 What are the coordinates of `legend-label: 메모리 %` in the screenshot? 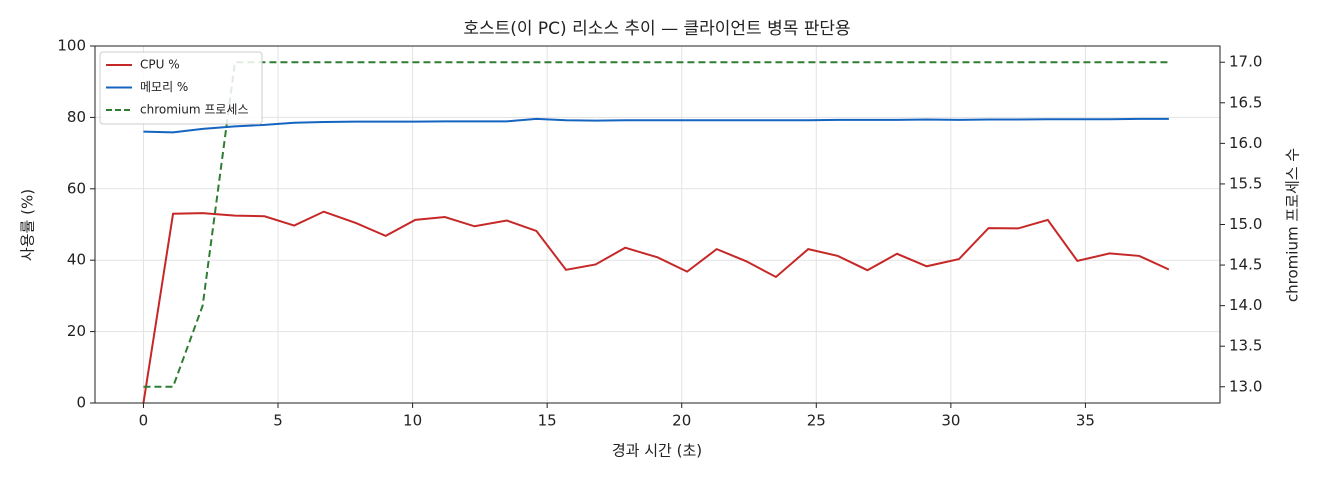 It's located at (164, 87).